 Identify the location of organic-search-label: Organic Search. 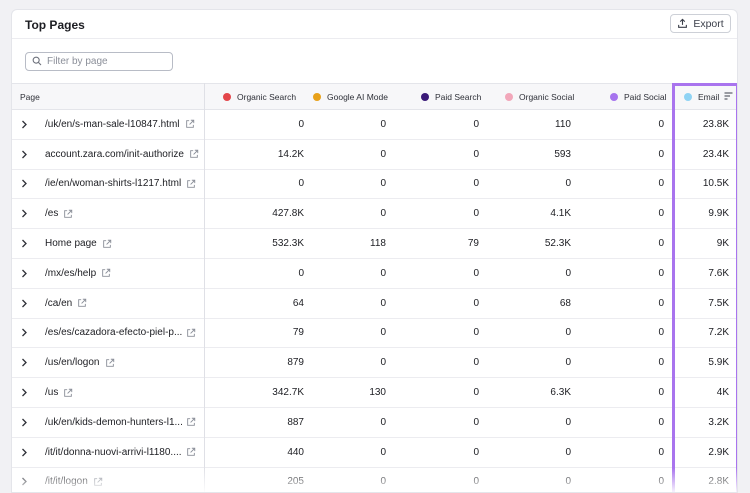
(267, 97).